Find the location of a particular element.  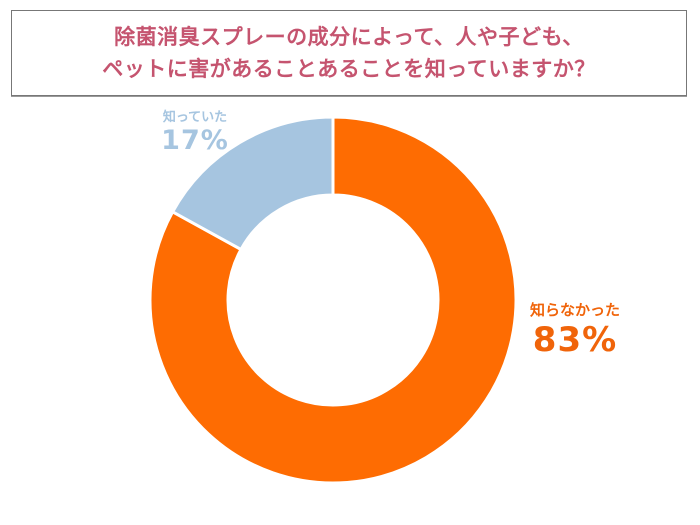

label-didnt-know-percent: 83% is located at coordinates (575, 340).